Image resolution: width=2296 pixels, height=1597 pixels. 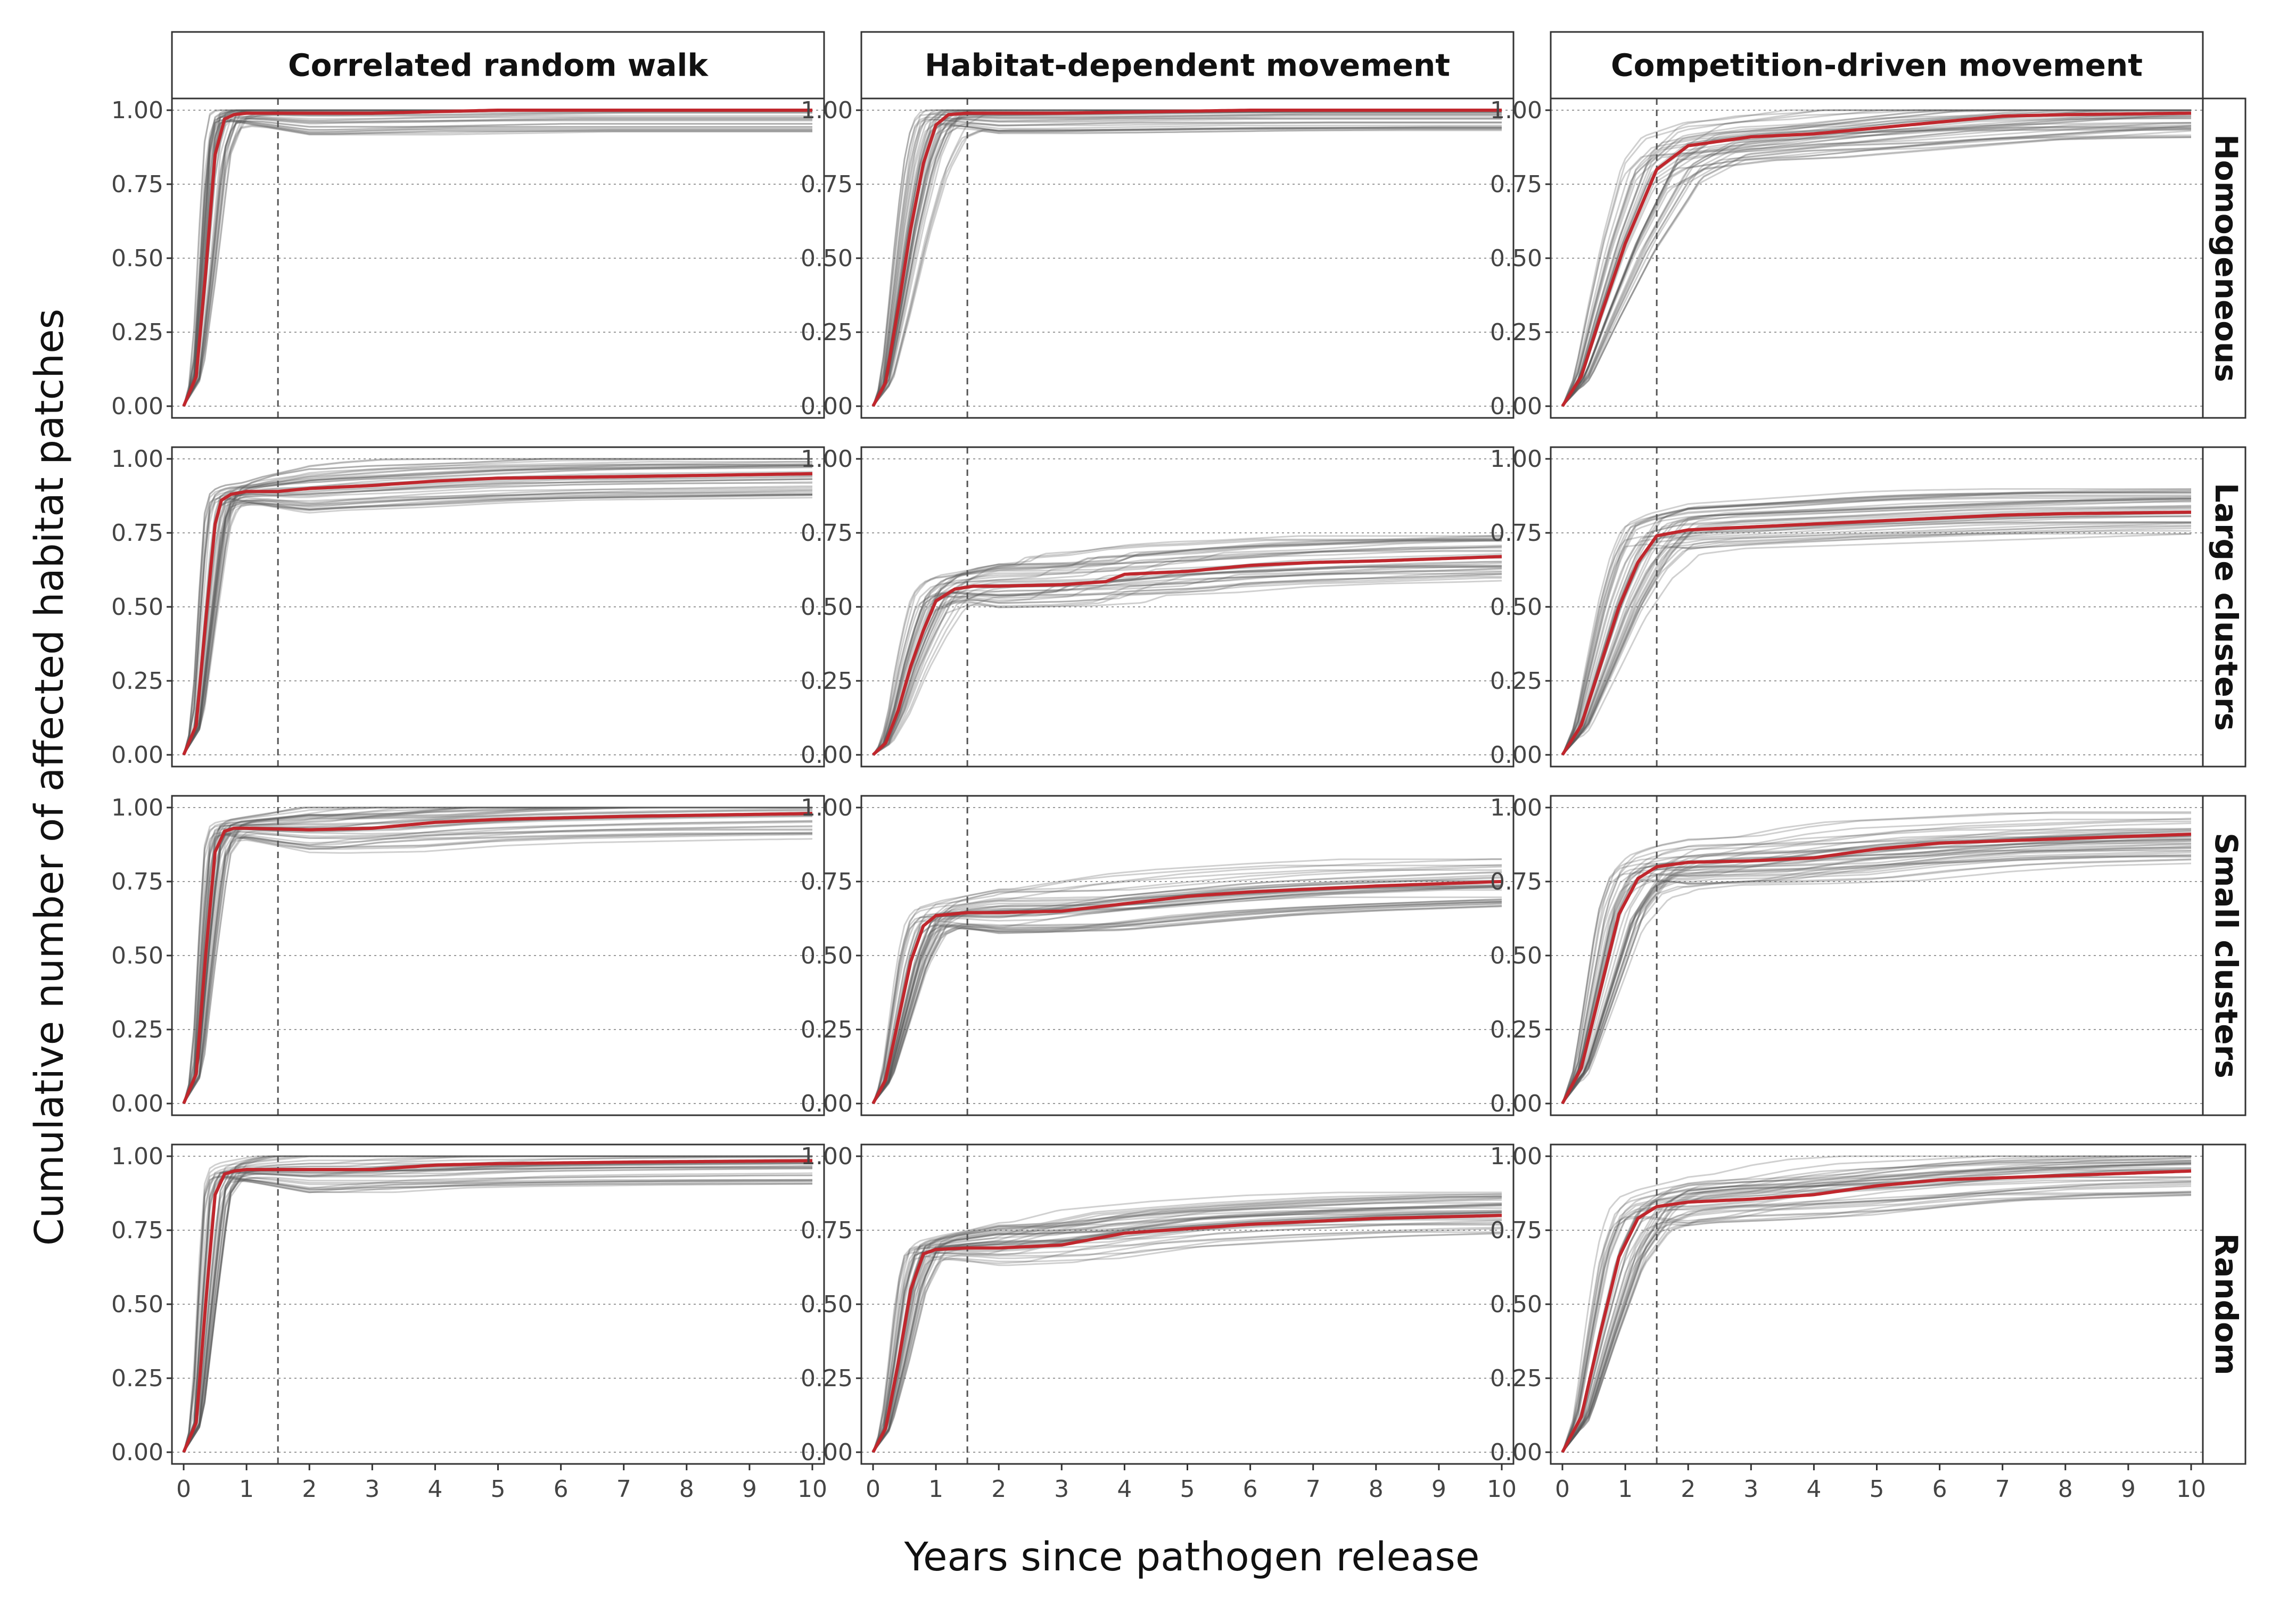 I want to click on x-tick-label: 4, so click(x=1813, y=1489).